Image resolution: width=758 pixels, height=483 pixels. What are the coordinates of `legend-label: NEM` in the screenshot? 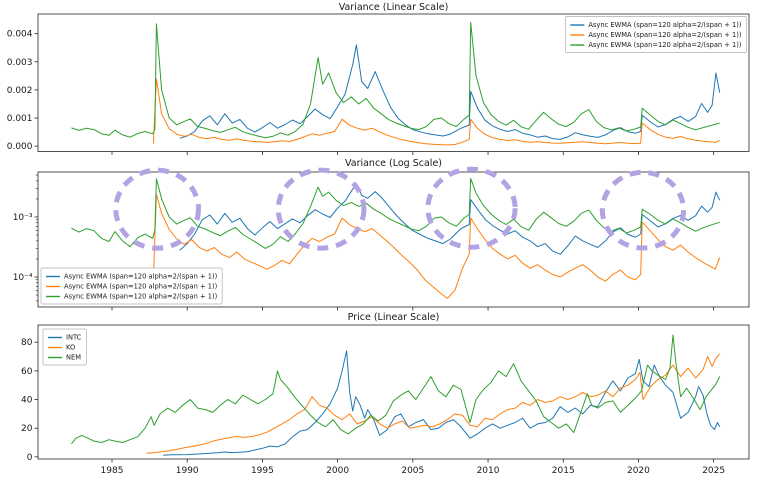 It's located at (73, 358).